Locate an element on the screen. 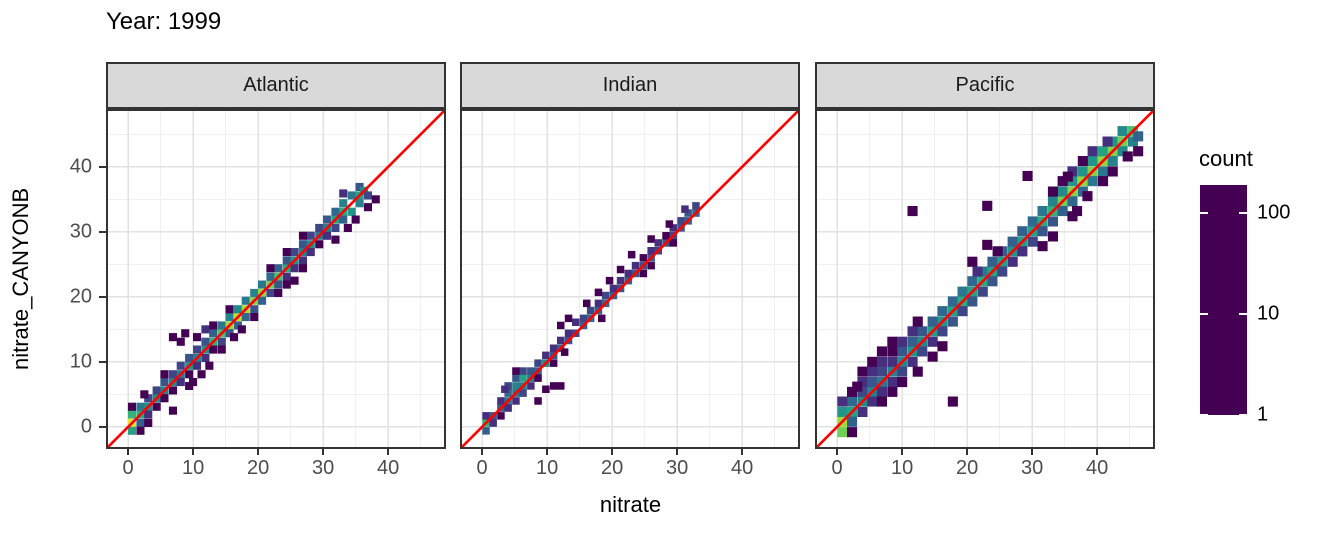 The width and height of the screenshot is (1344, 537). y-tick-mark is located at coordinates (102, 231).